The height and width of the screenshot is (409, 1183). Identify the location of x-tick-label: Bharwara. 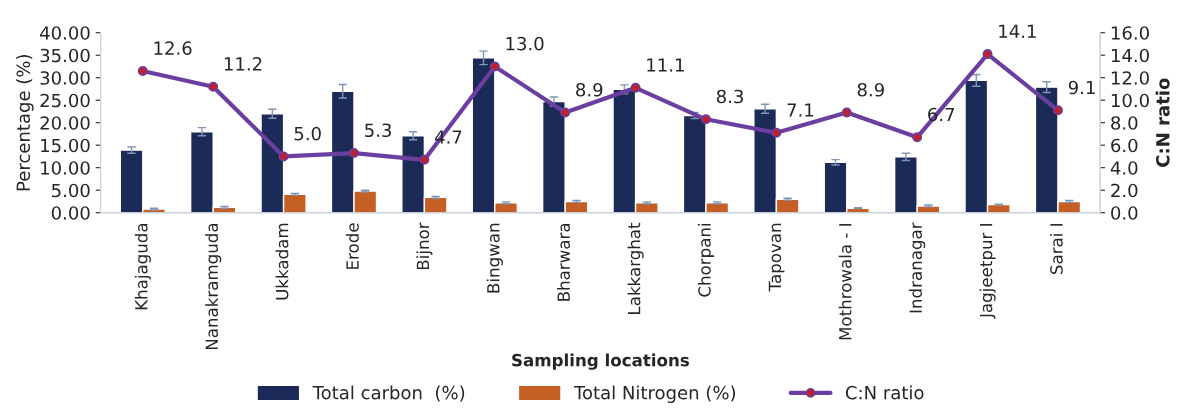
(564, 262).